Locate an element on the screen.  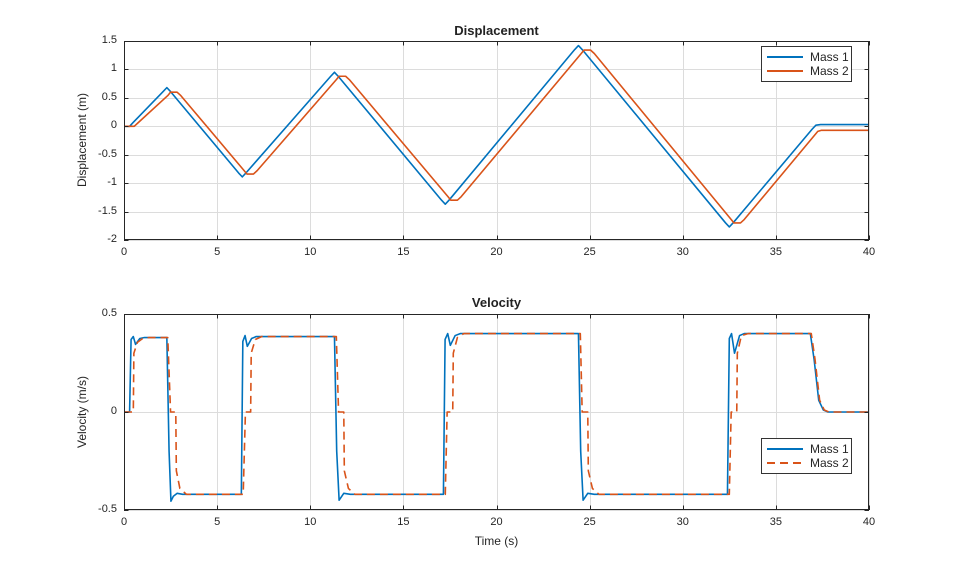
displacement-ylabel: Displacement (m) is located at coordinates (82, 140).